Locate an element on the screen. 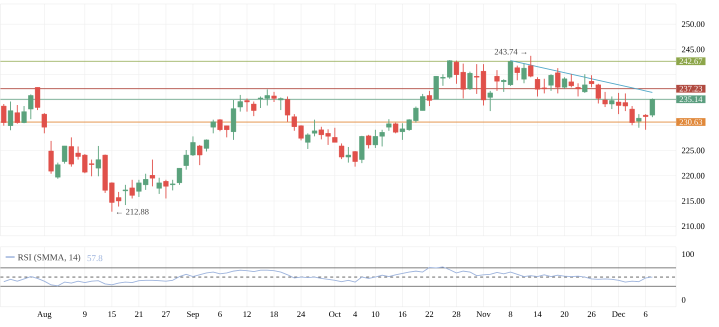 Image resolution: width=719 pixels, height=327 pixels. y-tick-label: 220.00 is located at coordinates (693, 175).